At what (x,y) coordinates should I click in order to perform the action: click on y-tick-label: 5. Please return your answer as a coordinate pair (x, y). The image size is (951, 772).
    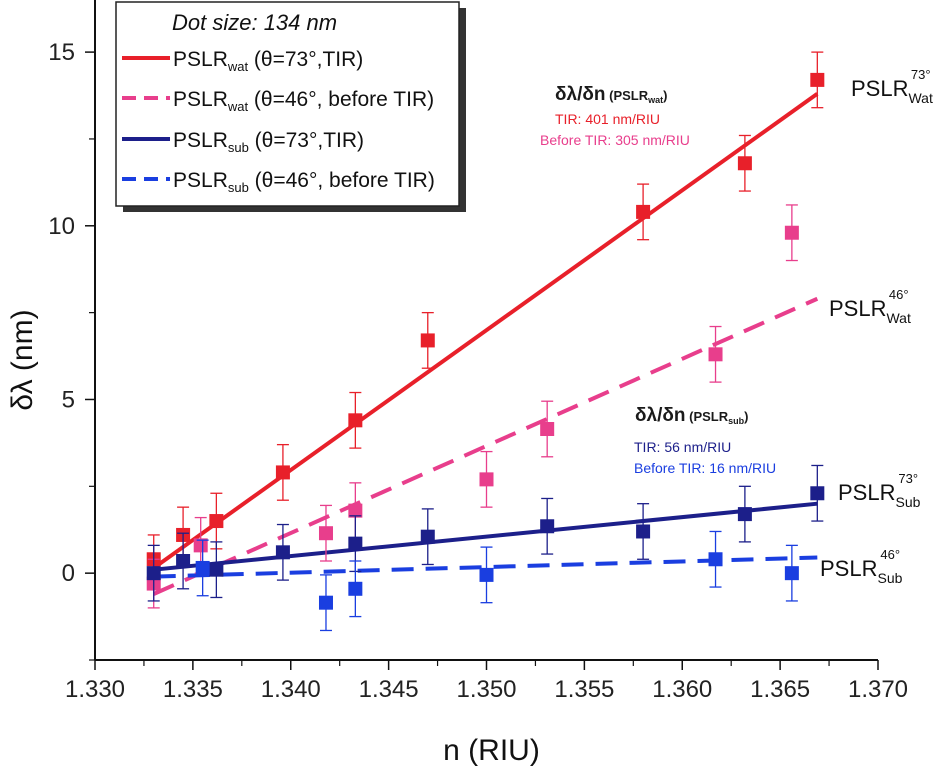
    Looking at the image, I should click on (68, 399).